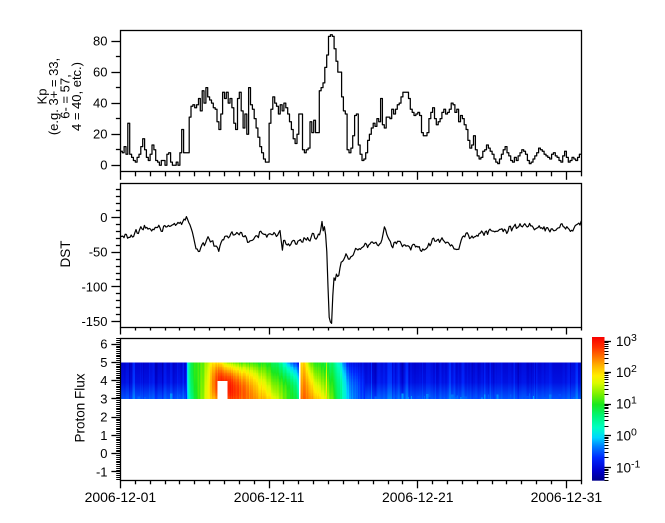 This screenshot has height=523, width=665. What do you see at coordinates (103, 380) in the screenshot?
I see `svg-text: 4` at bounding box center [103, 380].